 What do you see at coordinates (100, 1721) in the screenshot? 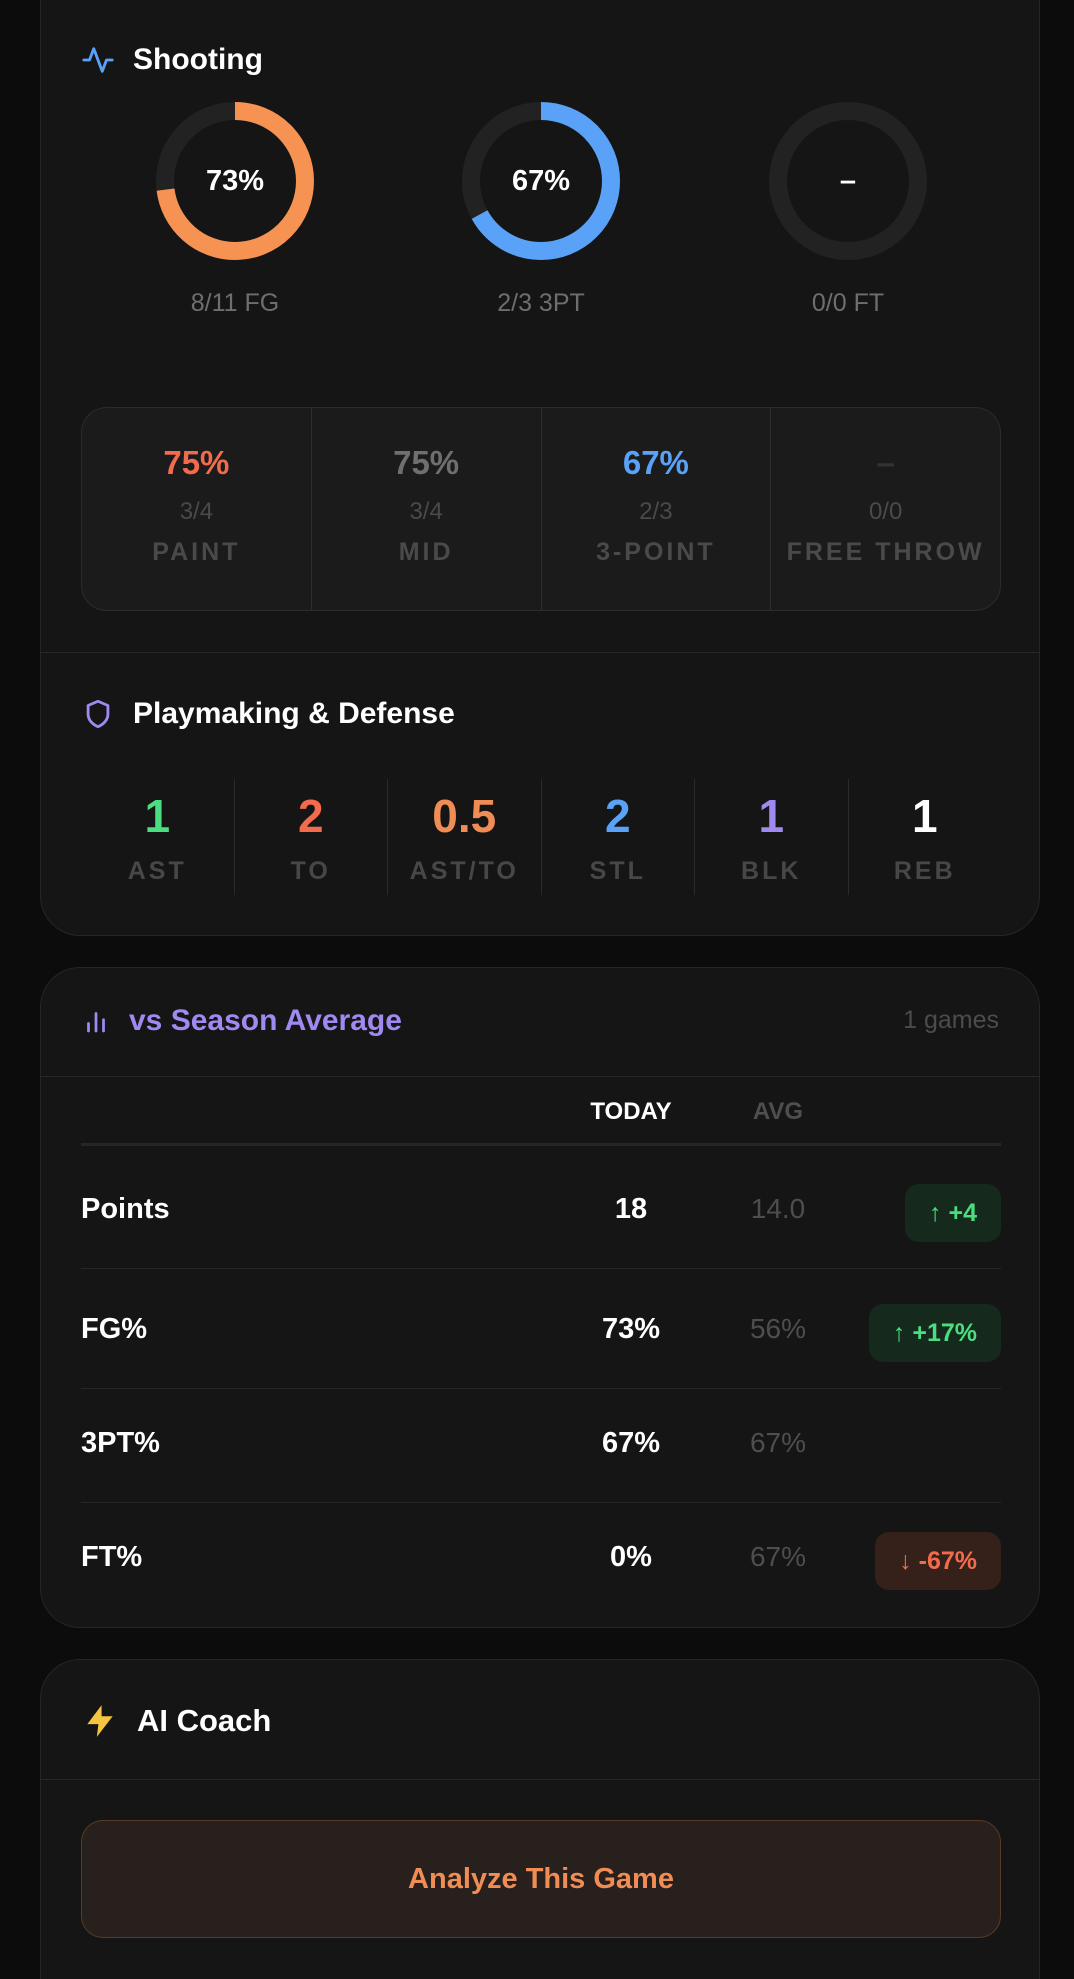
I see `lightning-icon` at bounding box center [100, 1721].